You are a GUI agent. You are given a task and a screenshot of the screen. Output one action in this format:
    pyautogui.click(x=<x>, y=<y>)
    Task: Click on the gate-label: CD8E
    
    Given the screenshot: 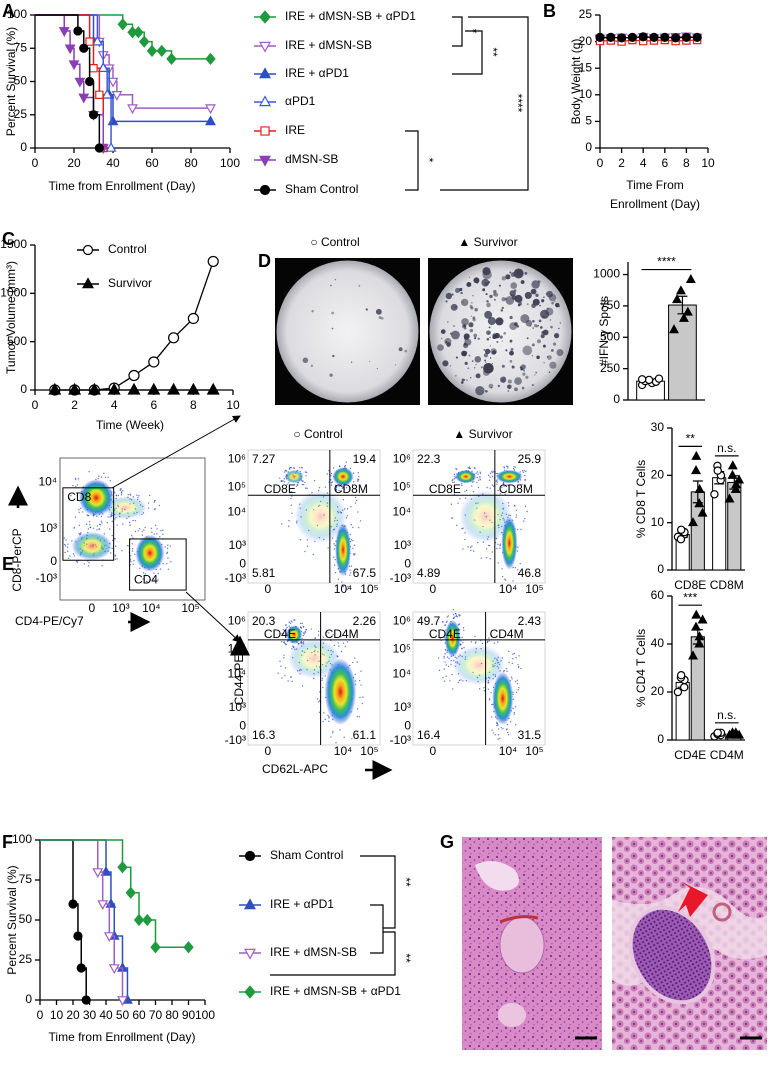 What is the action you would take?
    pyautogui.click(x=445, y=489)
    